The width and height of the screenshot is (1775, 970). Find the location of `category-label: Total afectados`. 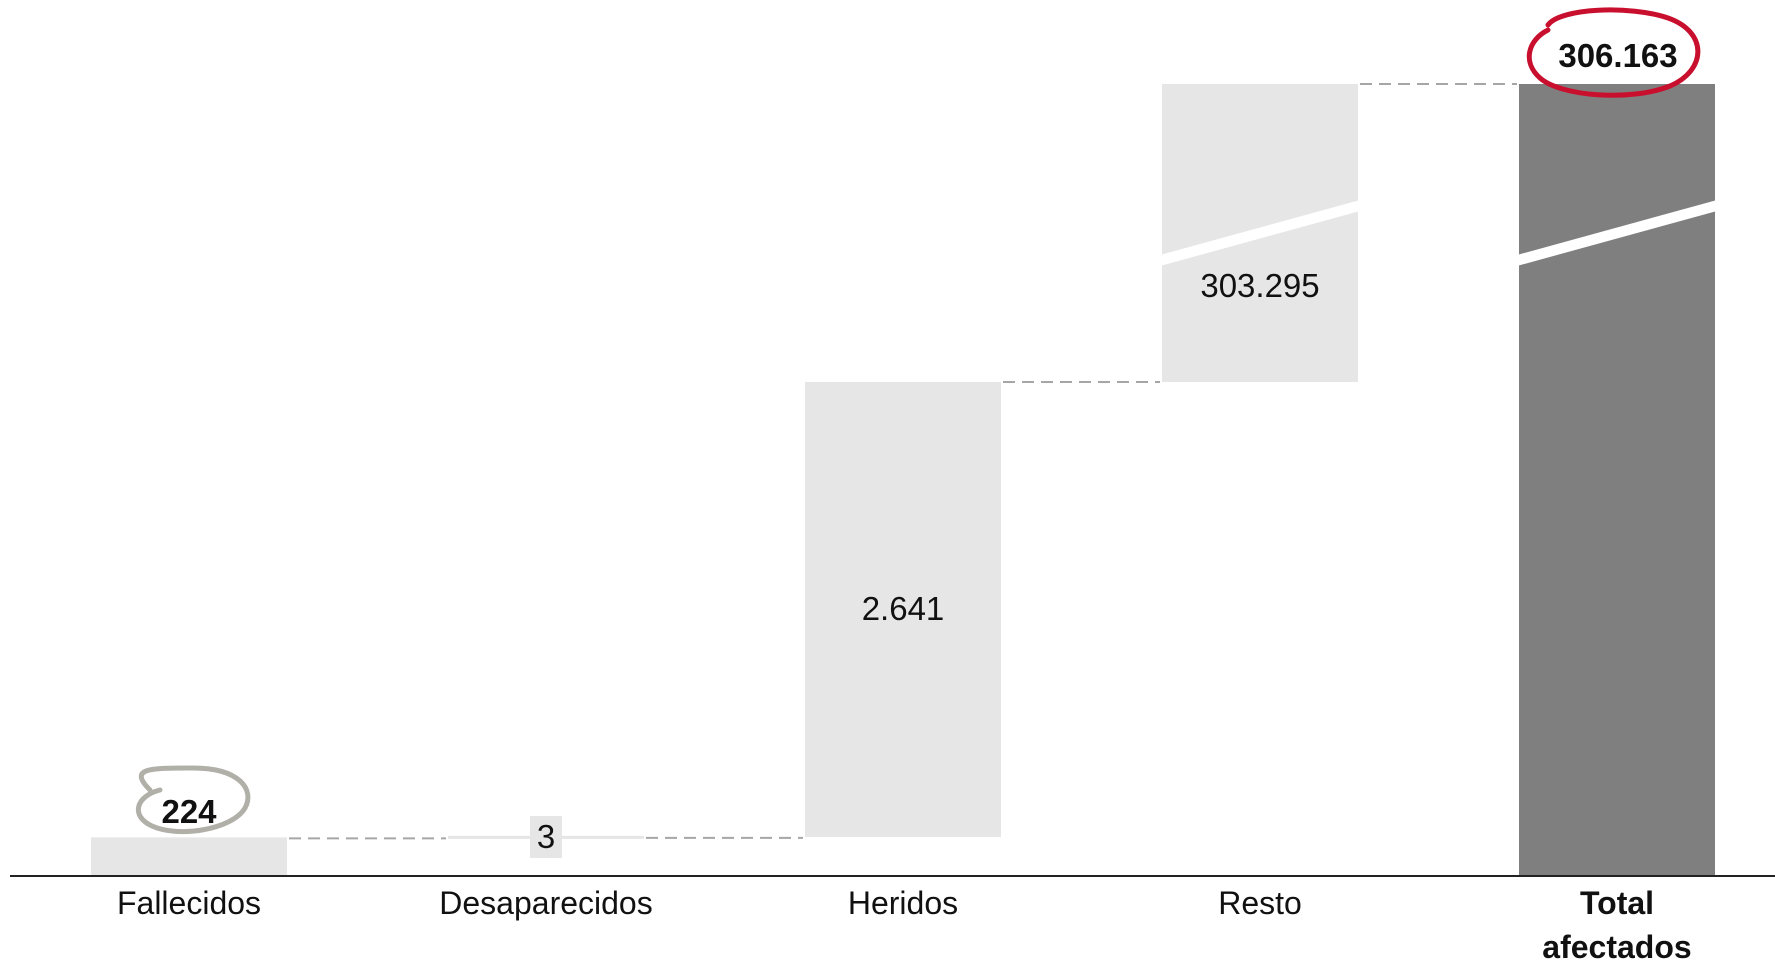

category-label: Total afectados is located at coordinates (1616, 925).